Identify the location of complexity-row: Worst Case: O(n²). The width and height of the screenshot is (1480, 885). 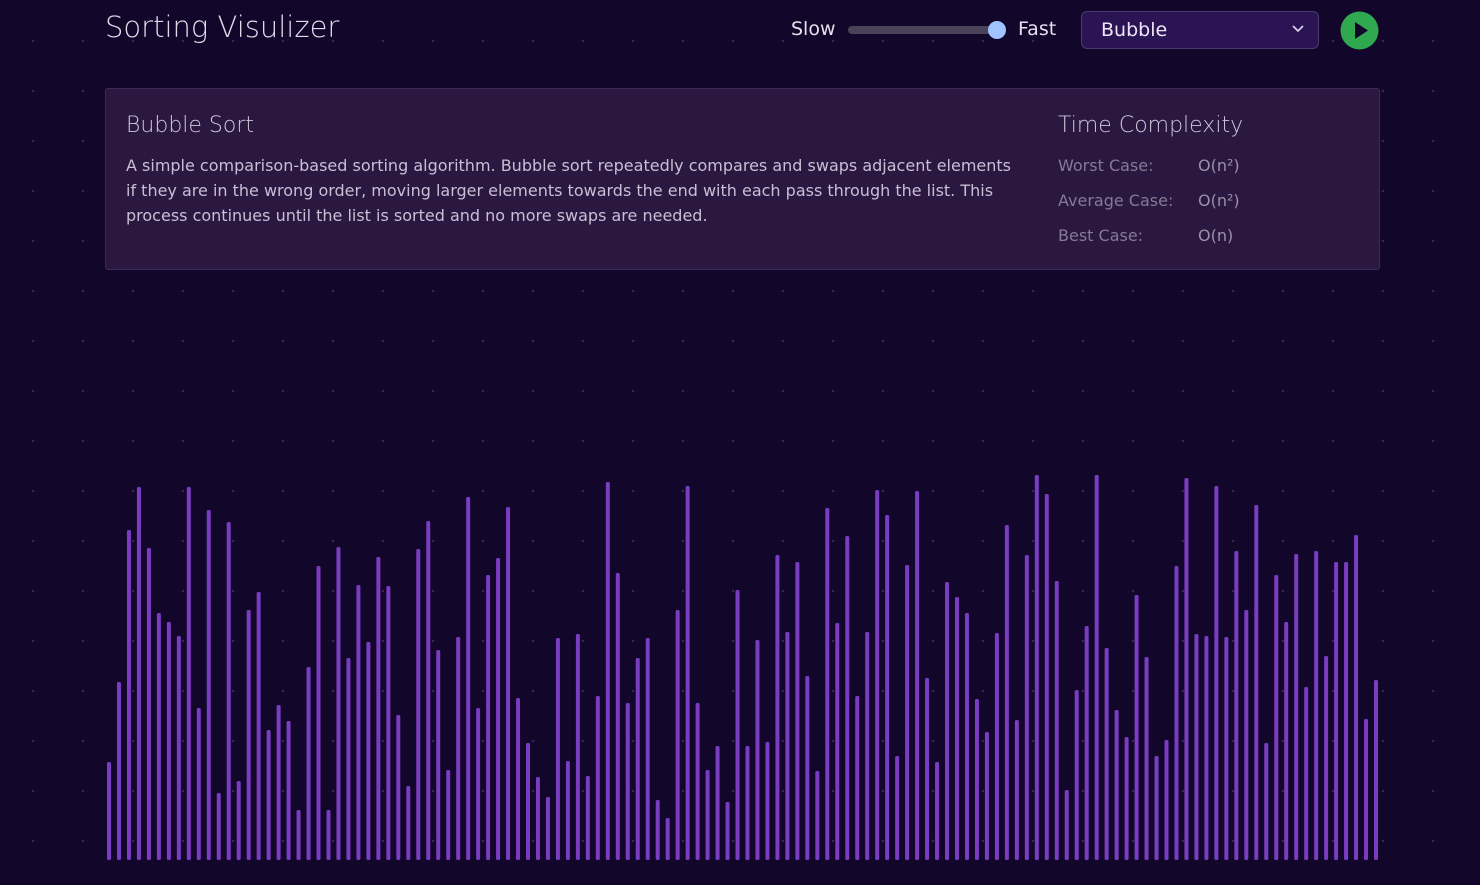
(1149, 165).